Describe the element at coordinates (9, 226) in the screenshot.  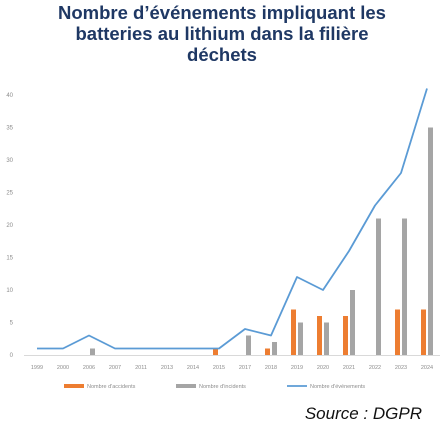
I see `y-tick-label: 20` at that location.